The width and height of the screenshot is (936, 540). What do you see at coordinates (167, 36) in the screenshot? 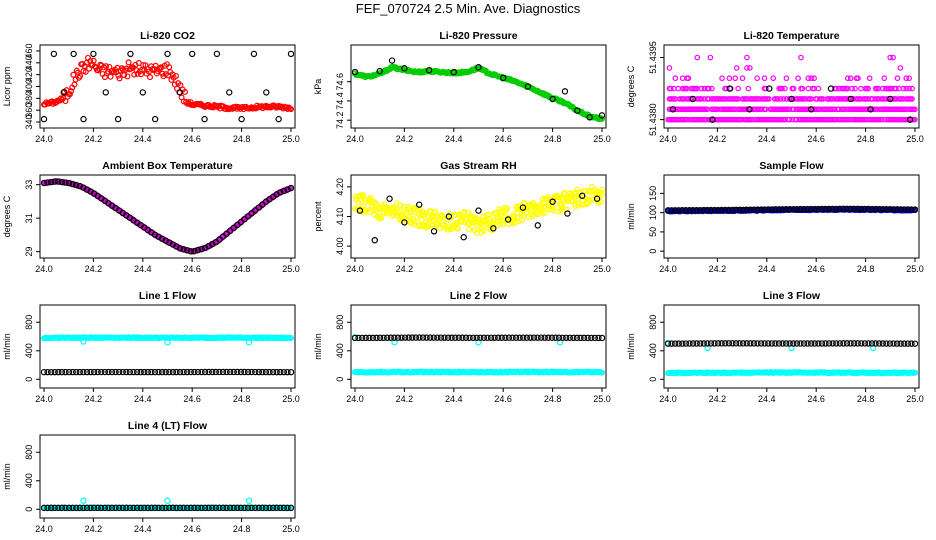
I see `panel-title: Li-820 CO2` at bounding box center [167, 36].